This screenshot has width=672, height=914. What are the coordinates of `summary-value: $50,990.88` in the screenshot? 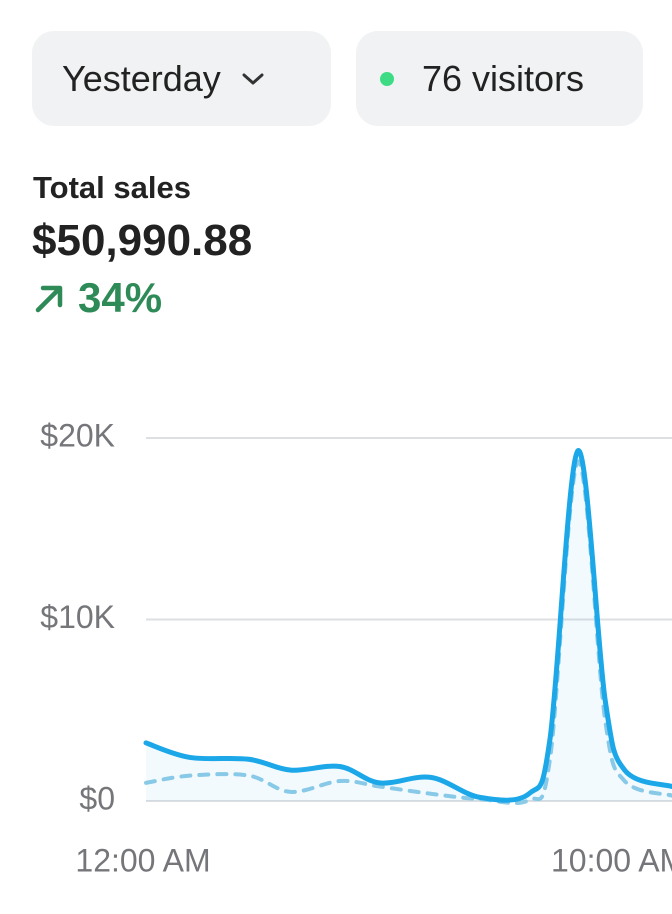 It's located at (142, 240).